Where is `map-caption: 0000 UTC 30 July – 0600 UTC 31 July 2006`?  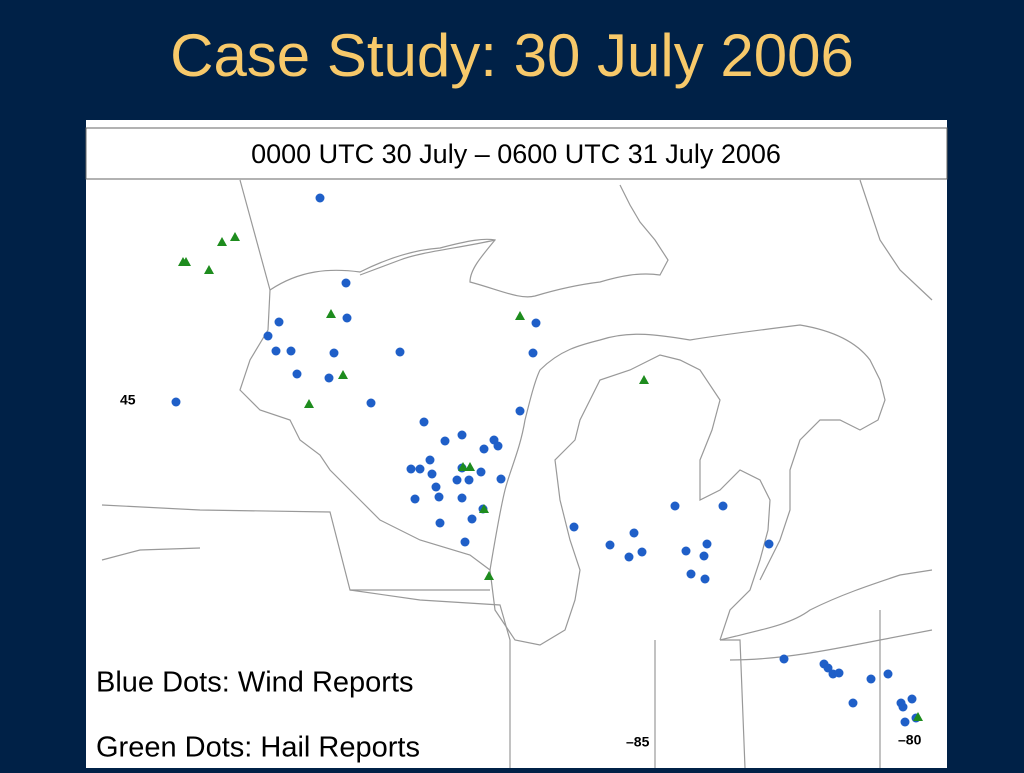
map-caption: 0000 UTC 30 July – 0600 UTC 31 July 2006 is located at coordinates (516, 154).